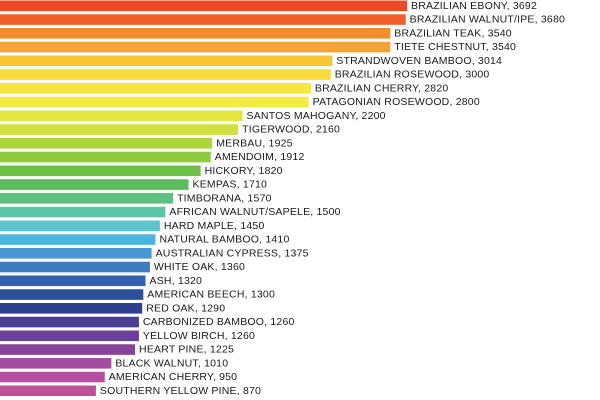 This screenshot has height=400, width=600. What do you see at coordinates (453, 33) in the screenshot?
I see `bar-data-label: BRAZILIAN TEAK, 3540` at bounding box center [453, 33].